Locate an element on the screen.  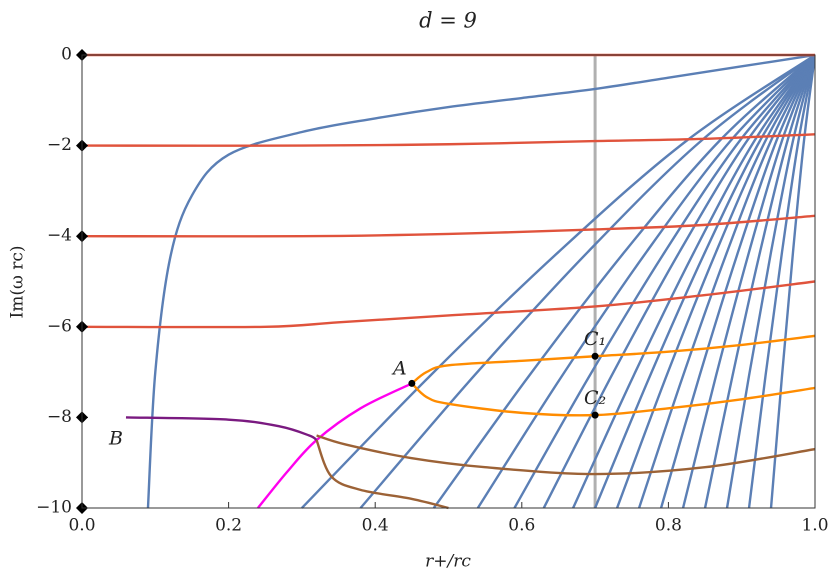
chart-title: d = 9 is located at coordinates (448, 21).